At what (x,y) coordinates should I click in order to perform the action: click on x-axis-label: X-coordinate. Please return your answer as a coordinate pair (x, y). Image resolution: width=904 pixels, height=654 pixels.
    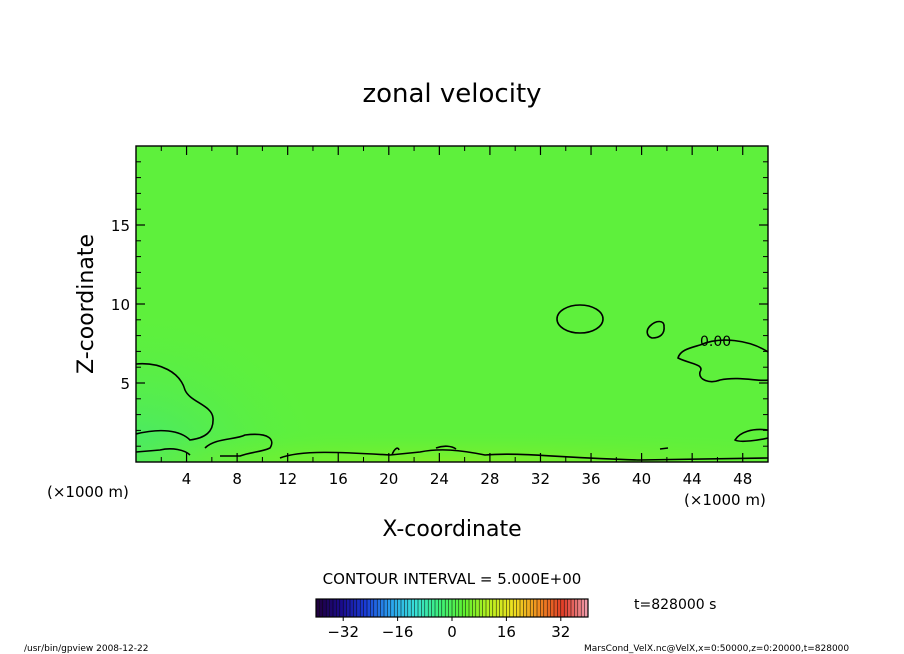
    Looking at the image, I should click on (451, 529).